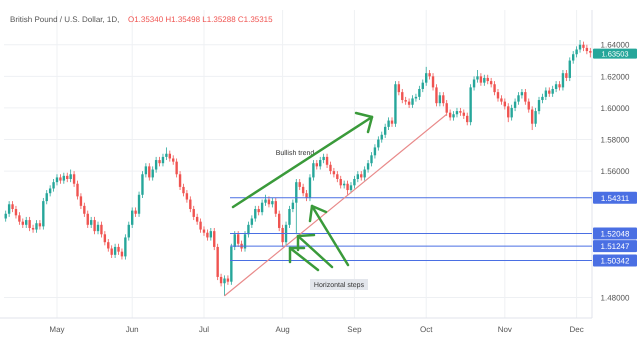  Describe the element at coordinates (615, 77) in the screenshot. I see `y-tick-label: 1.62000` at that location.